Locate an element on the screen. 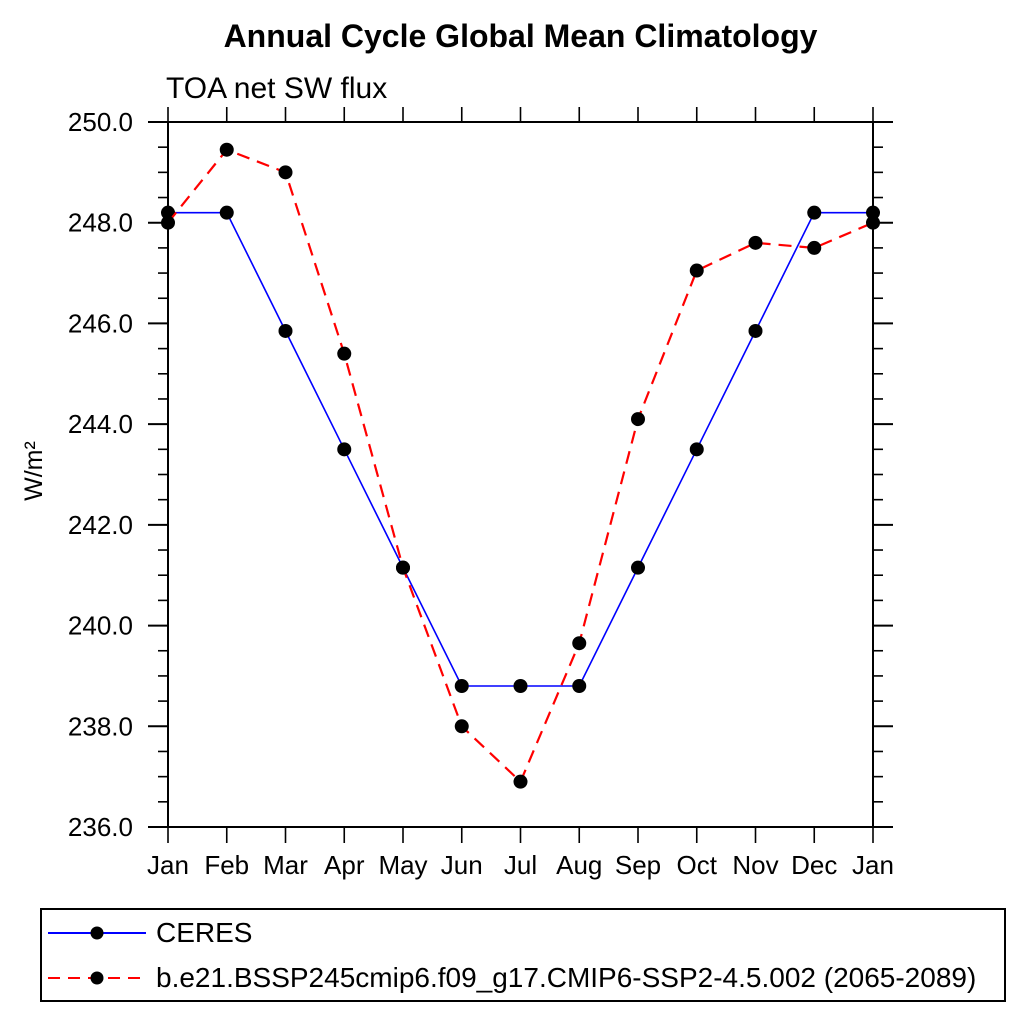 This screenshot has width=1024, height=1024. y-tick-label: 244.0 is located at coordinates (100, 424).